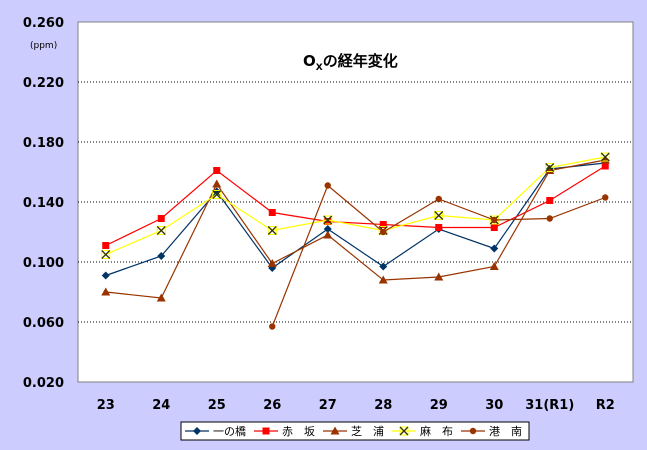  What do you see at coordinates (43, 263) in the screenshot?
I see `y-tick-label-2: 0.100` at bounding box center [43, 263].